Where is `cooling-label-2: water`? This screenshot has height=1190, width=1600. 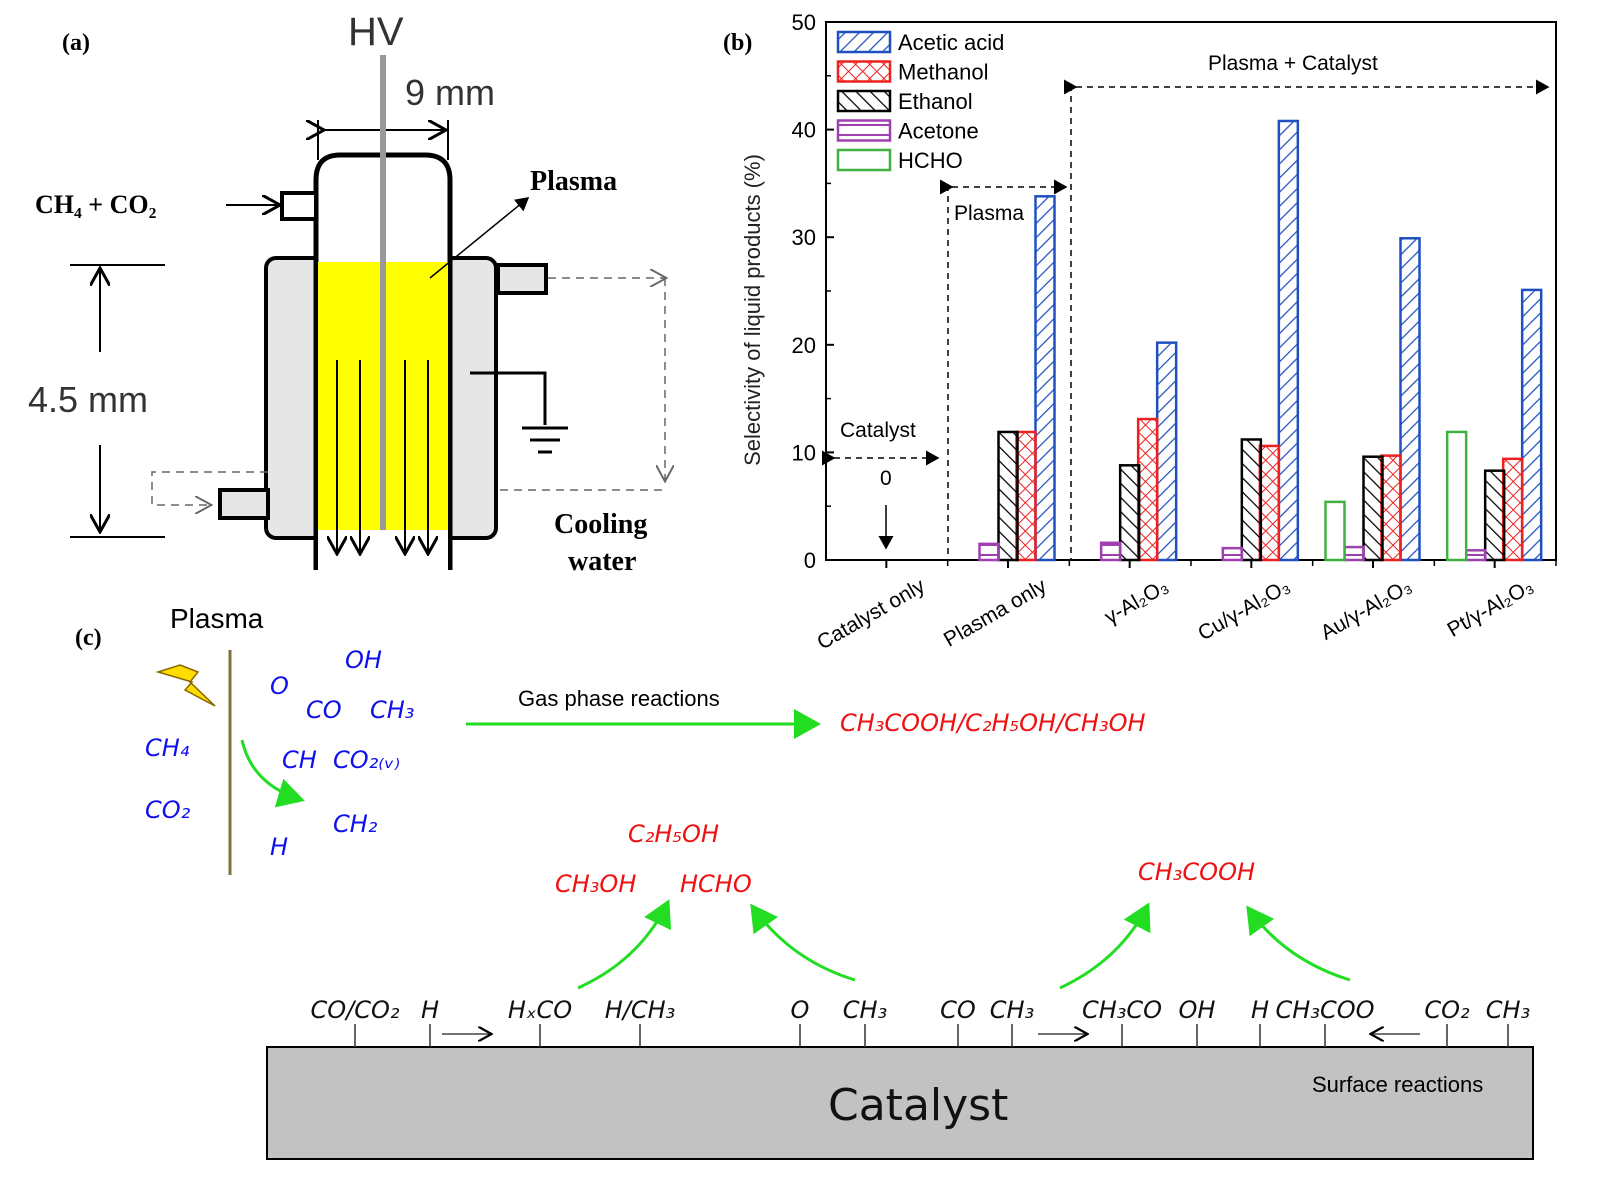
cooling-label-2: water is located at coordinates (602, 561).